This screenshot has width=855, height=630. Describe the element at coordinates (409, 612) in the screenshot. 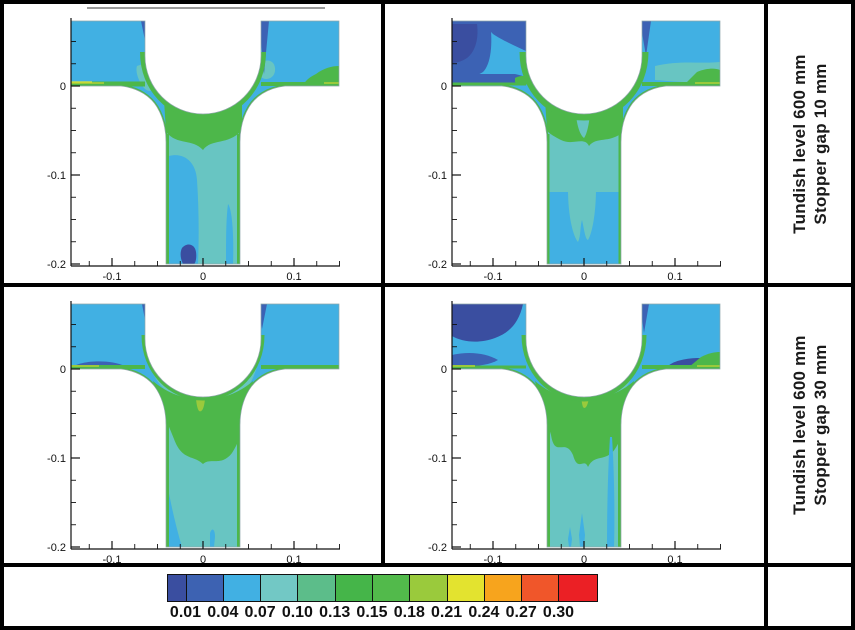

I see `legend-tick-label: 0.18` at that location.